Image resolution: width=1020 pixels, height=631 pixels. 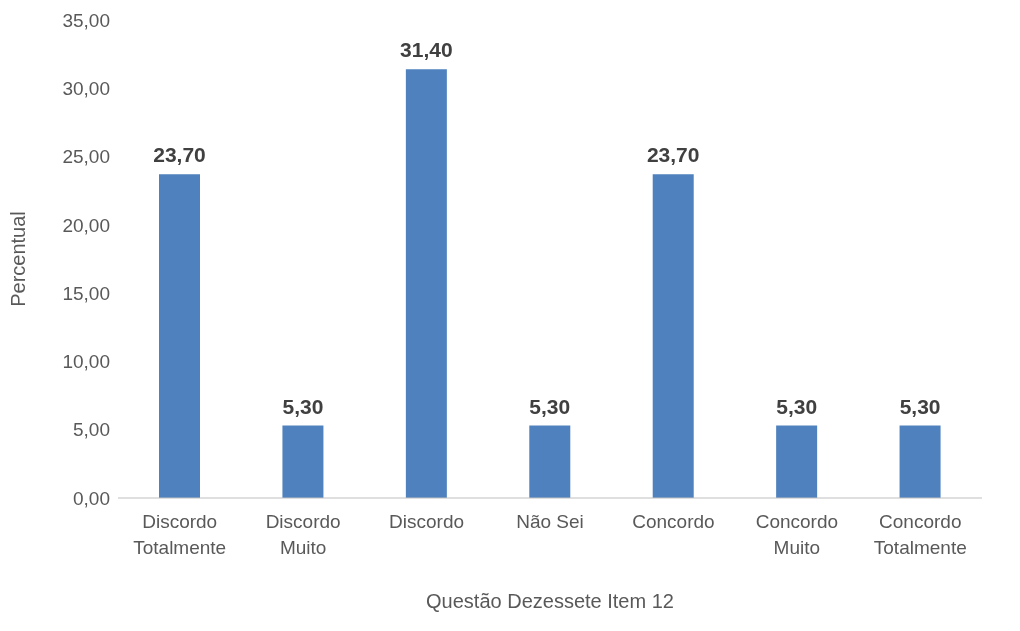 I want to click on x-tick-label: Não Sei, so click(x=550, y=521).